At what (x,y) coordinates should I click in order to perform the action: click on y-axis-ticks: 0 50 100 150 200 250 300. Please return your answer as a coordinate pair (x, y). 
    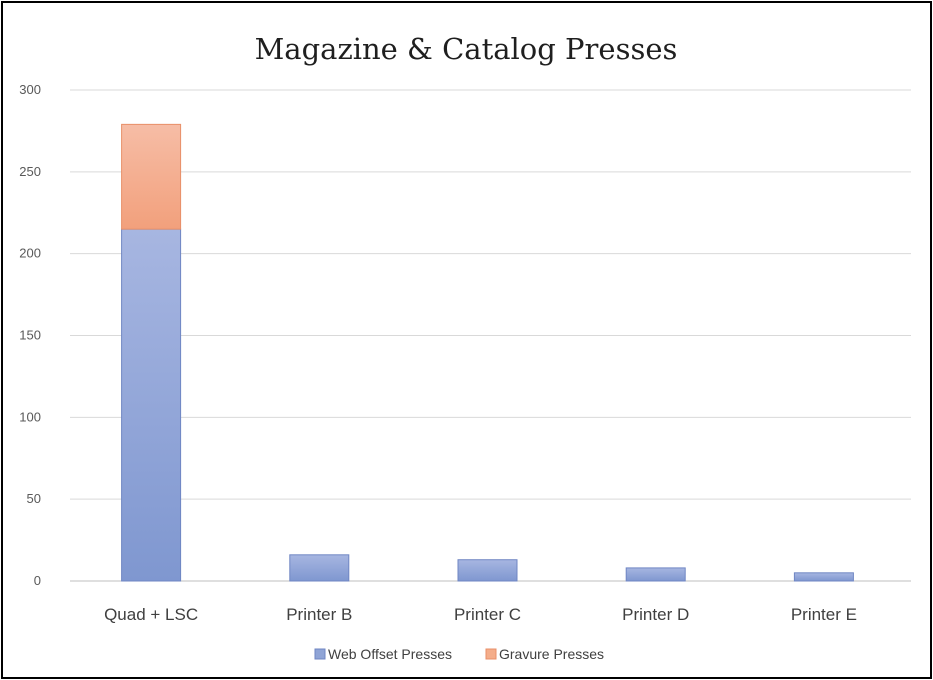
    Looking at the image, I should click on (30, 335).